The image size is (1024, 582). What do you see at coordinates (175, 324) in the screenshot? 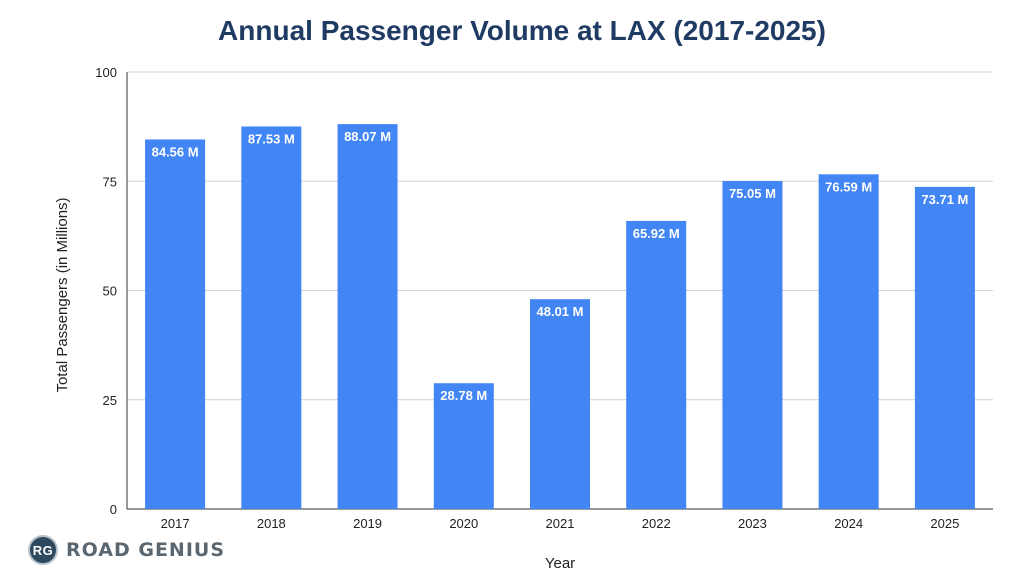
I see `bar-2017` at bounding box center [175, 324].